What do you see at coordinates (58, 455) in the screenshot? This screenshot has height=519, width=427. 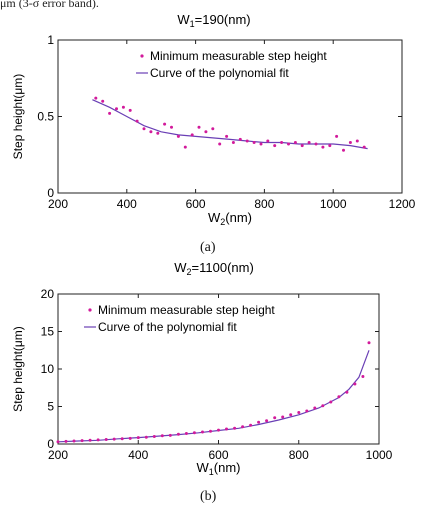 I see `chart-b-x-tick-label: 200` at bounding box center [58, 455].